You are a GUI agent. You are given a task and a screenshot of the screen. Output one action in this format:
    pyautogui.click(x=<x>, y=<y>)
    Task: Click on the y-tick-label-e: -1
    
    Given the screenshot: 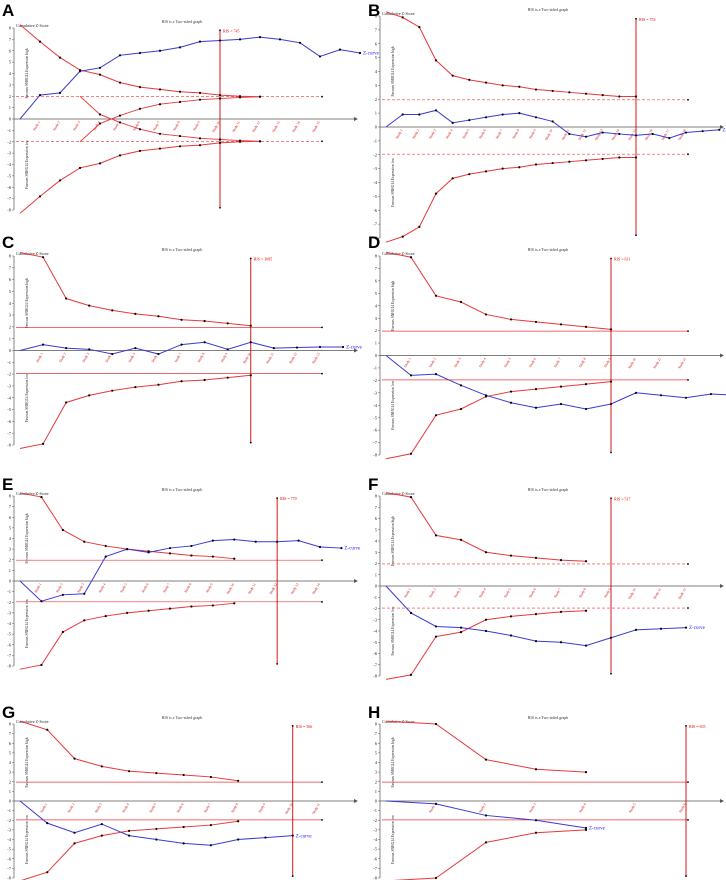 What is the action you would take?
    pyautogui.click(x=9, y=591)
    